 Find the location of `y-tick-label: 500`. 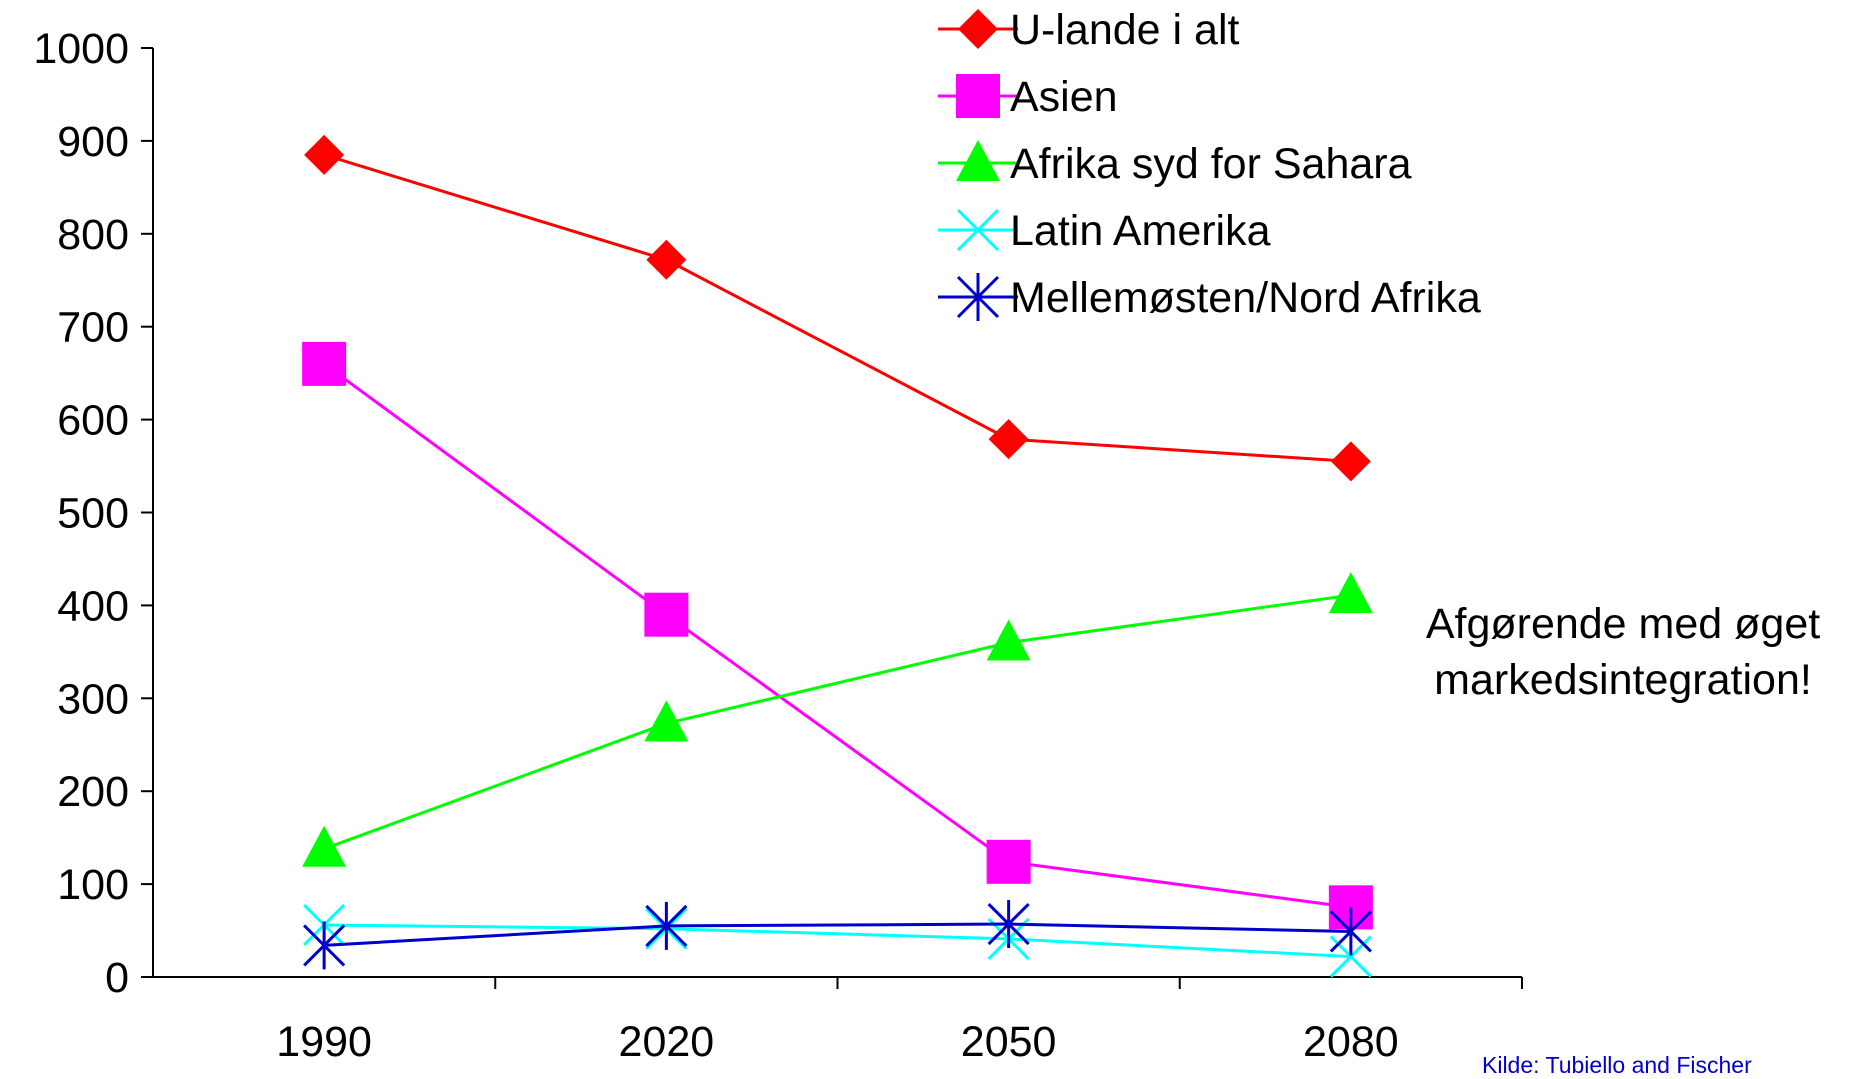

y-tick-label: 500 is located at coordinates (93, 514).